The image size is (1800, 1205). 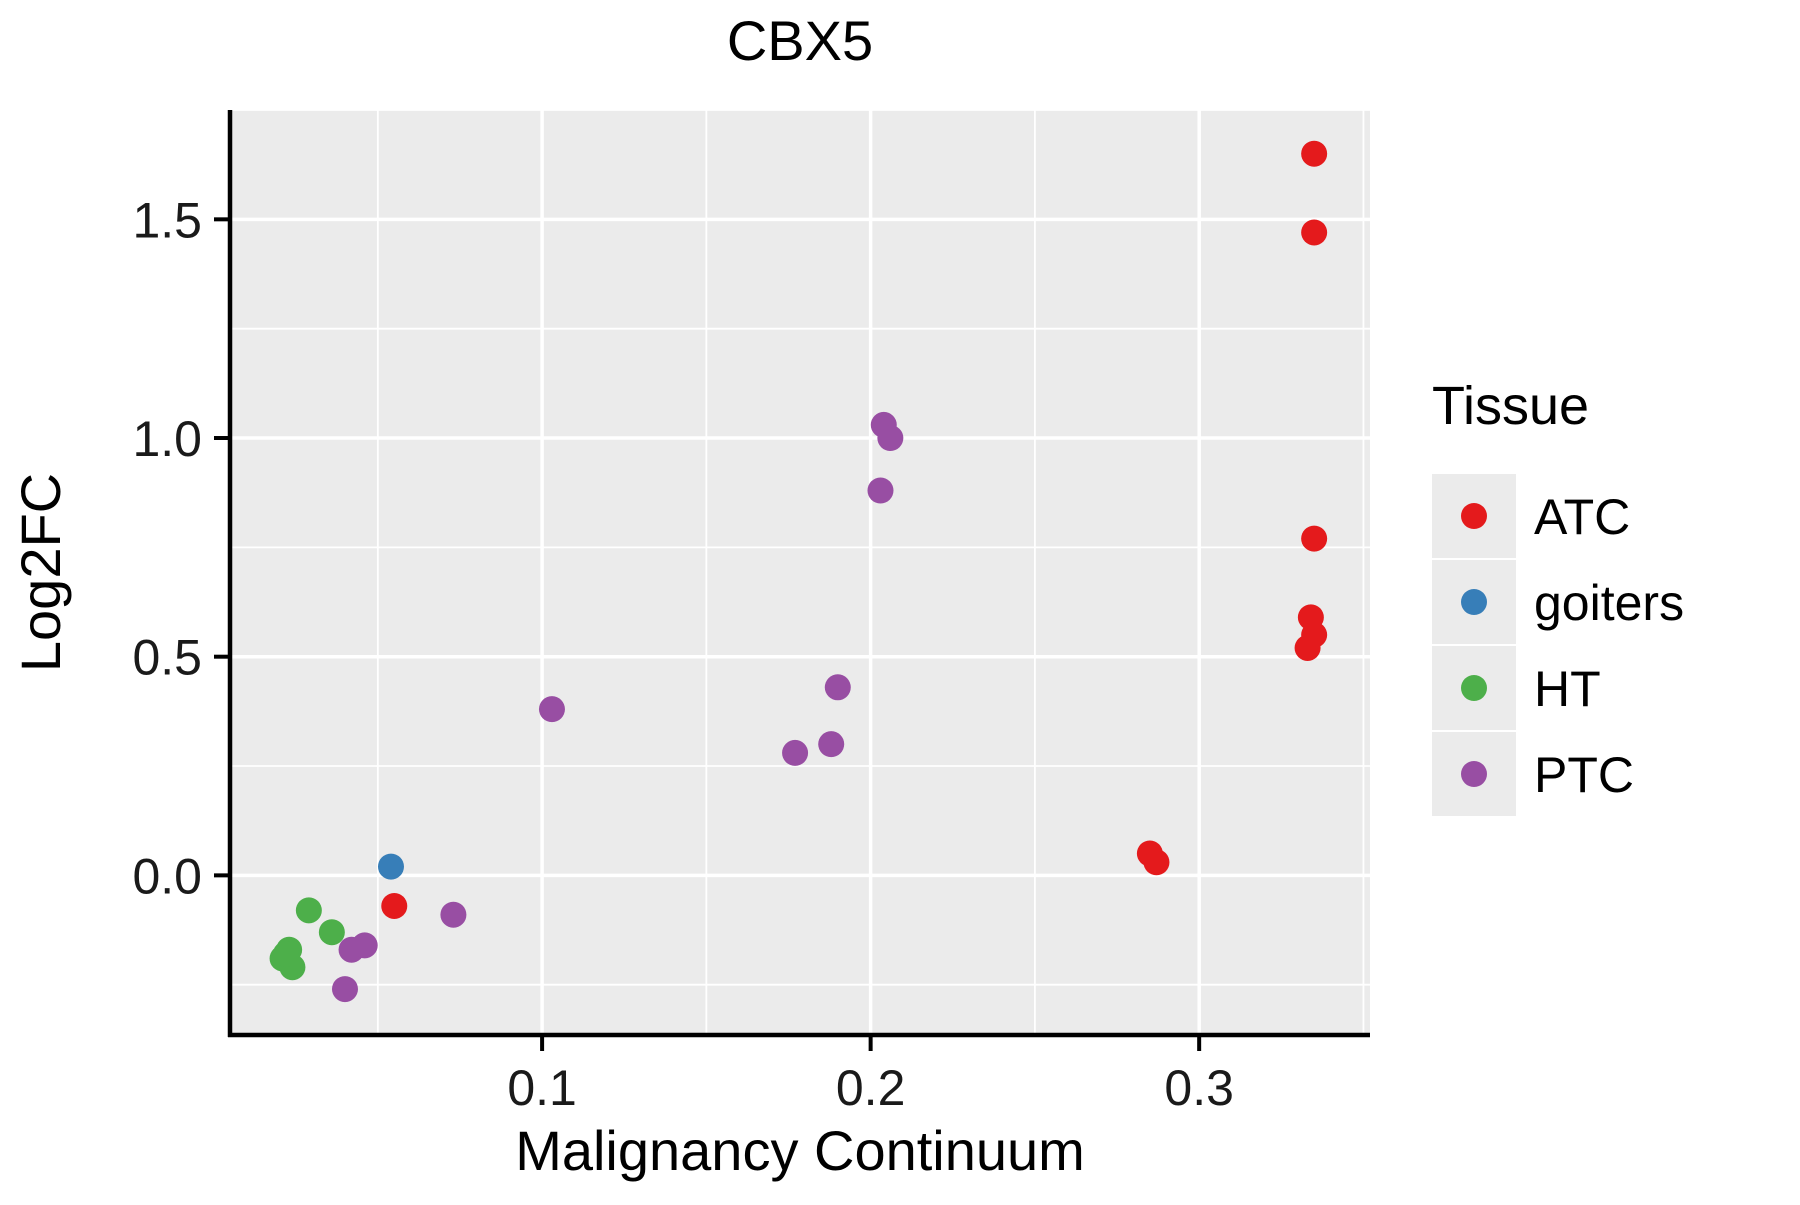 I want to click on x-tick-label: 0.2, so click(x=871, y=1088).